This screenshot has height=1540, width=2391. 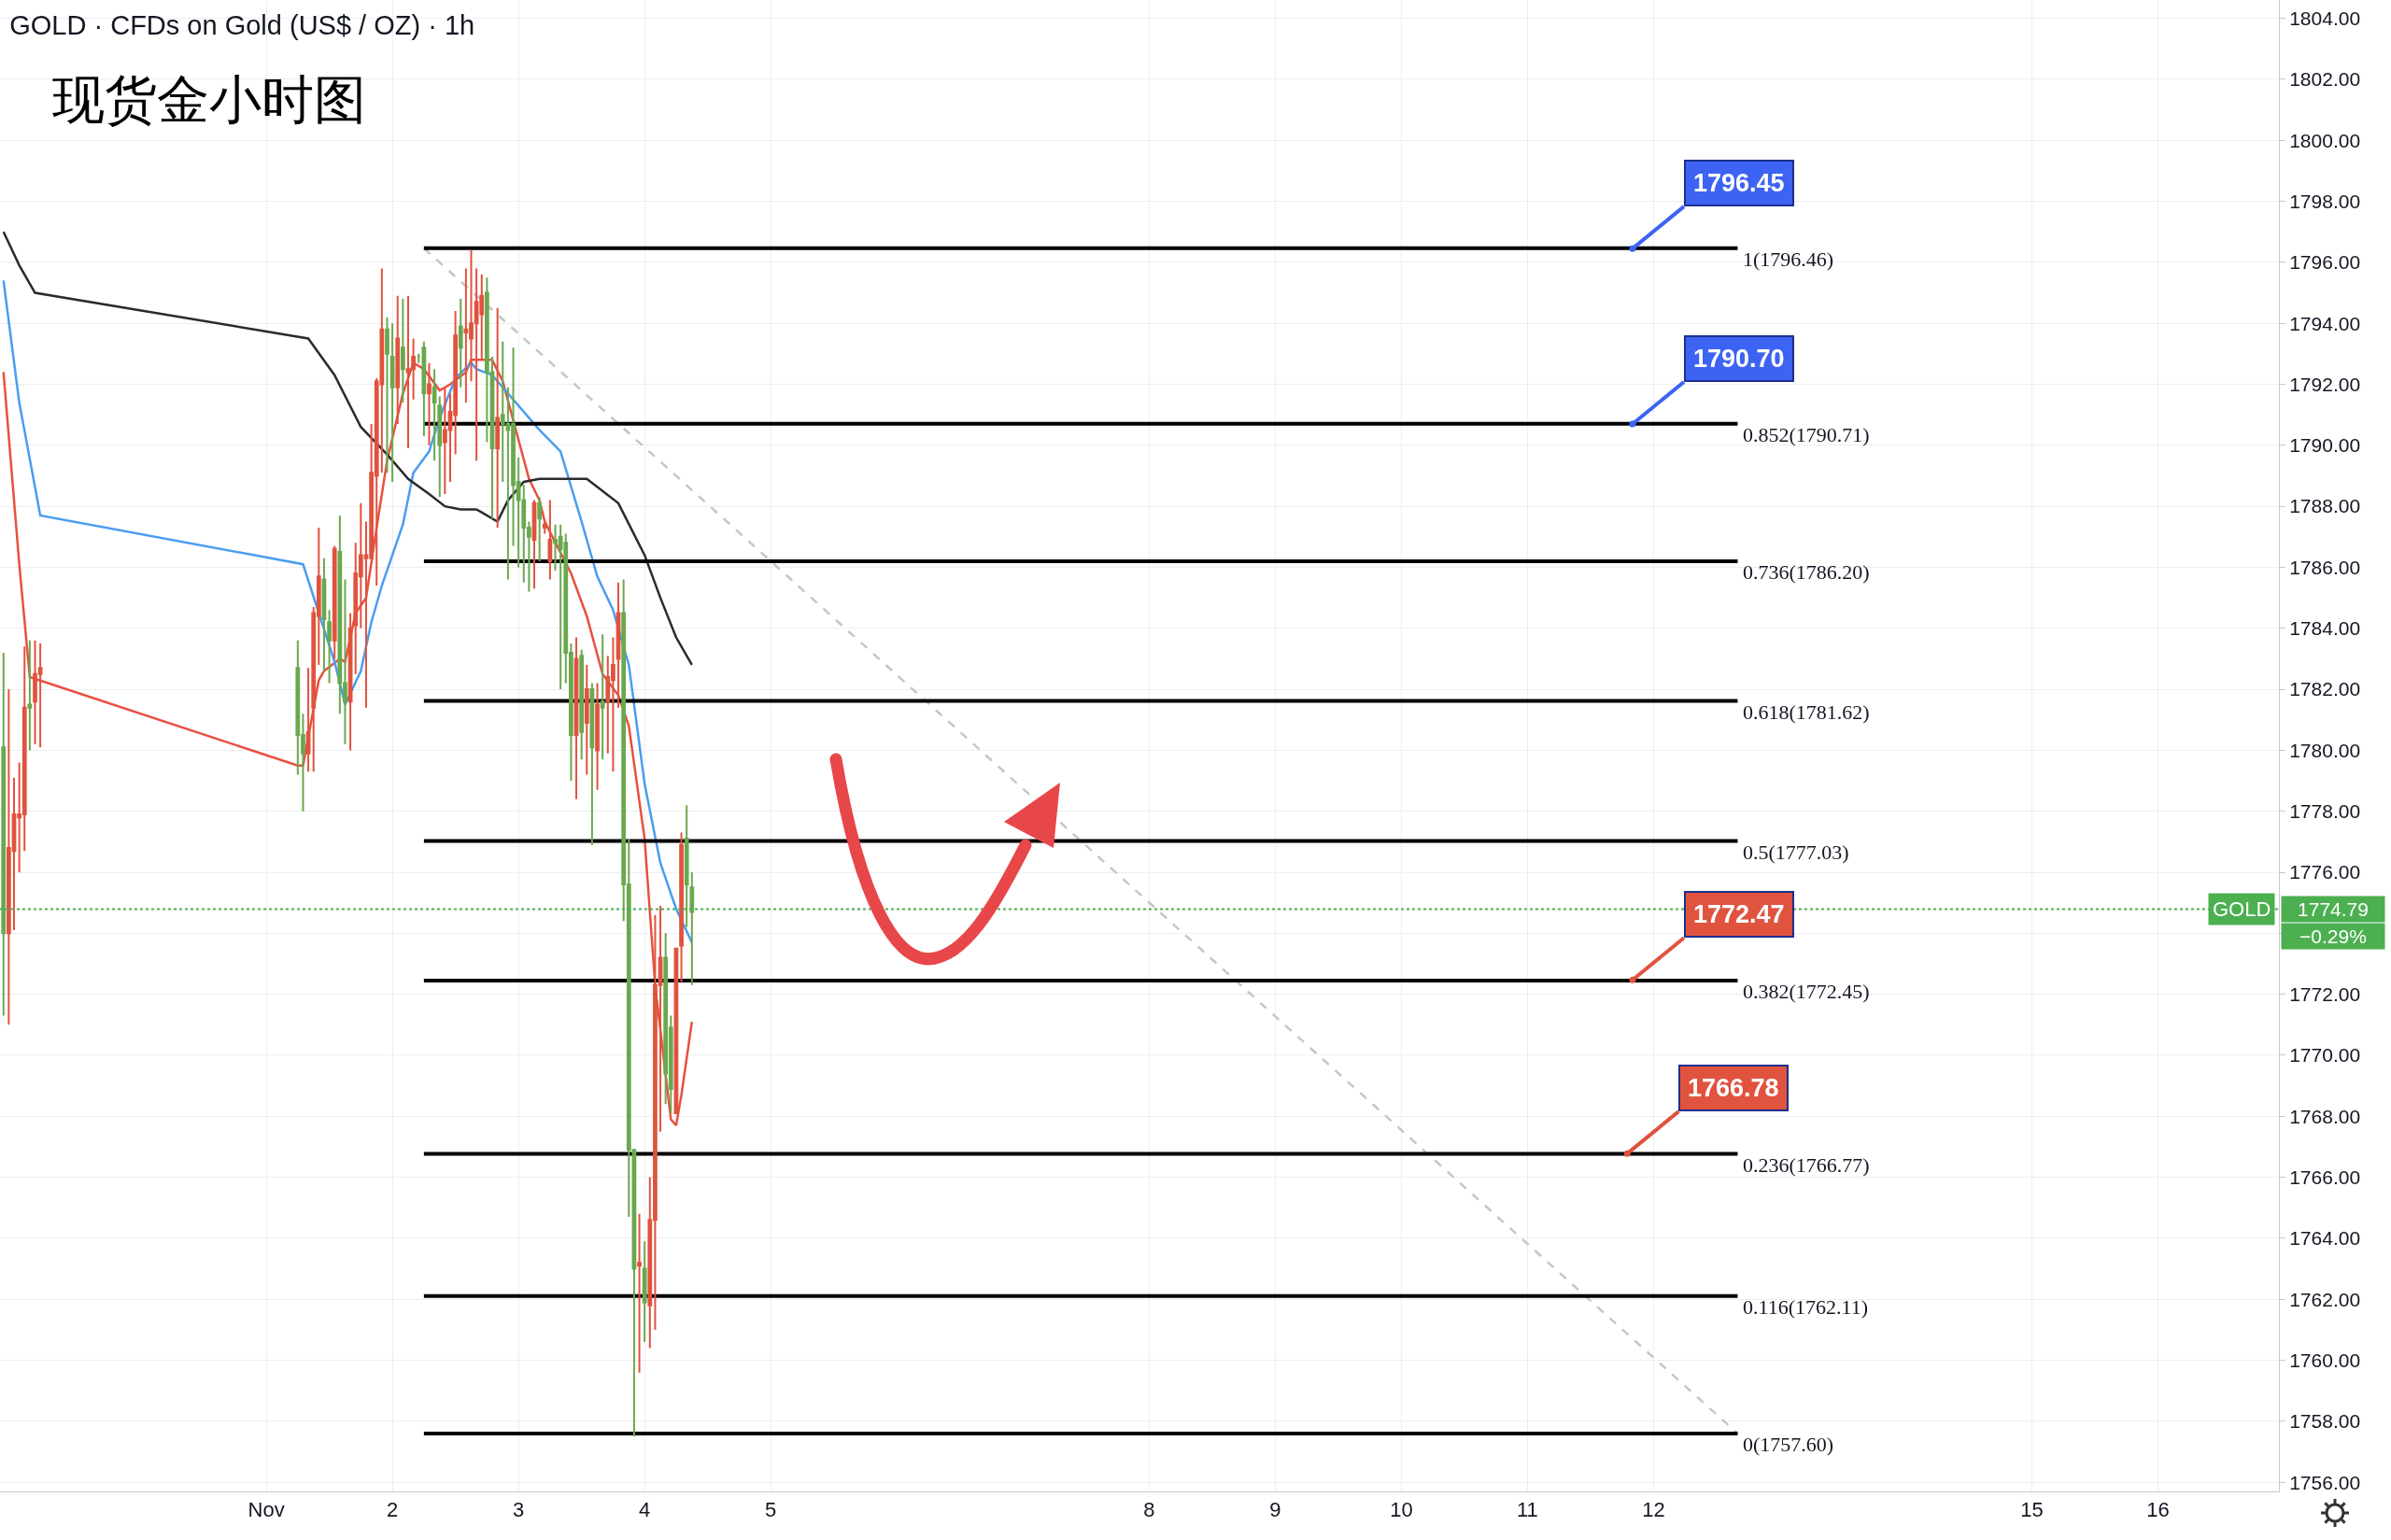 I want to click on ref-line-label: 1774.79, so click(x=2333, y=909).